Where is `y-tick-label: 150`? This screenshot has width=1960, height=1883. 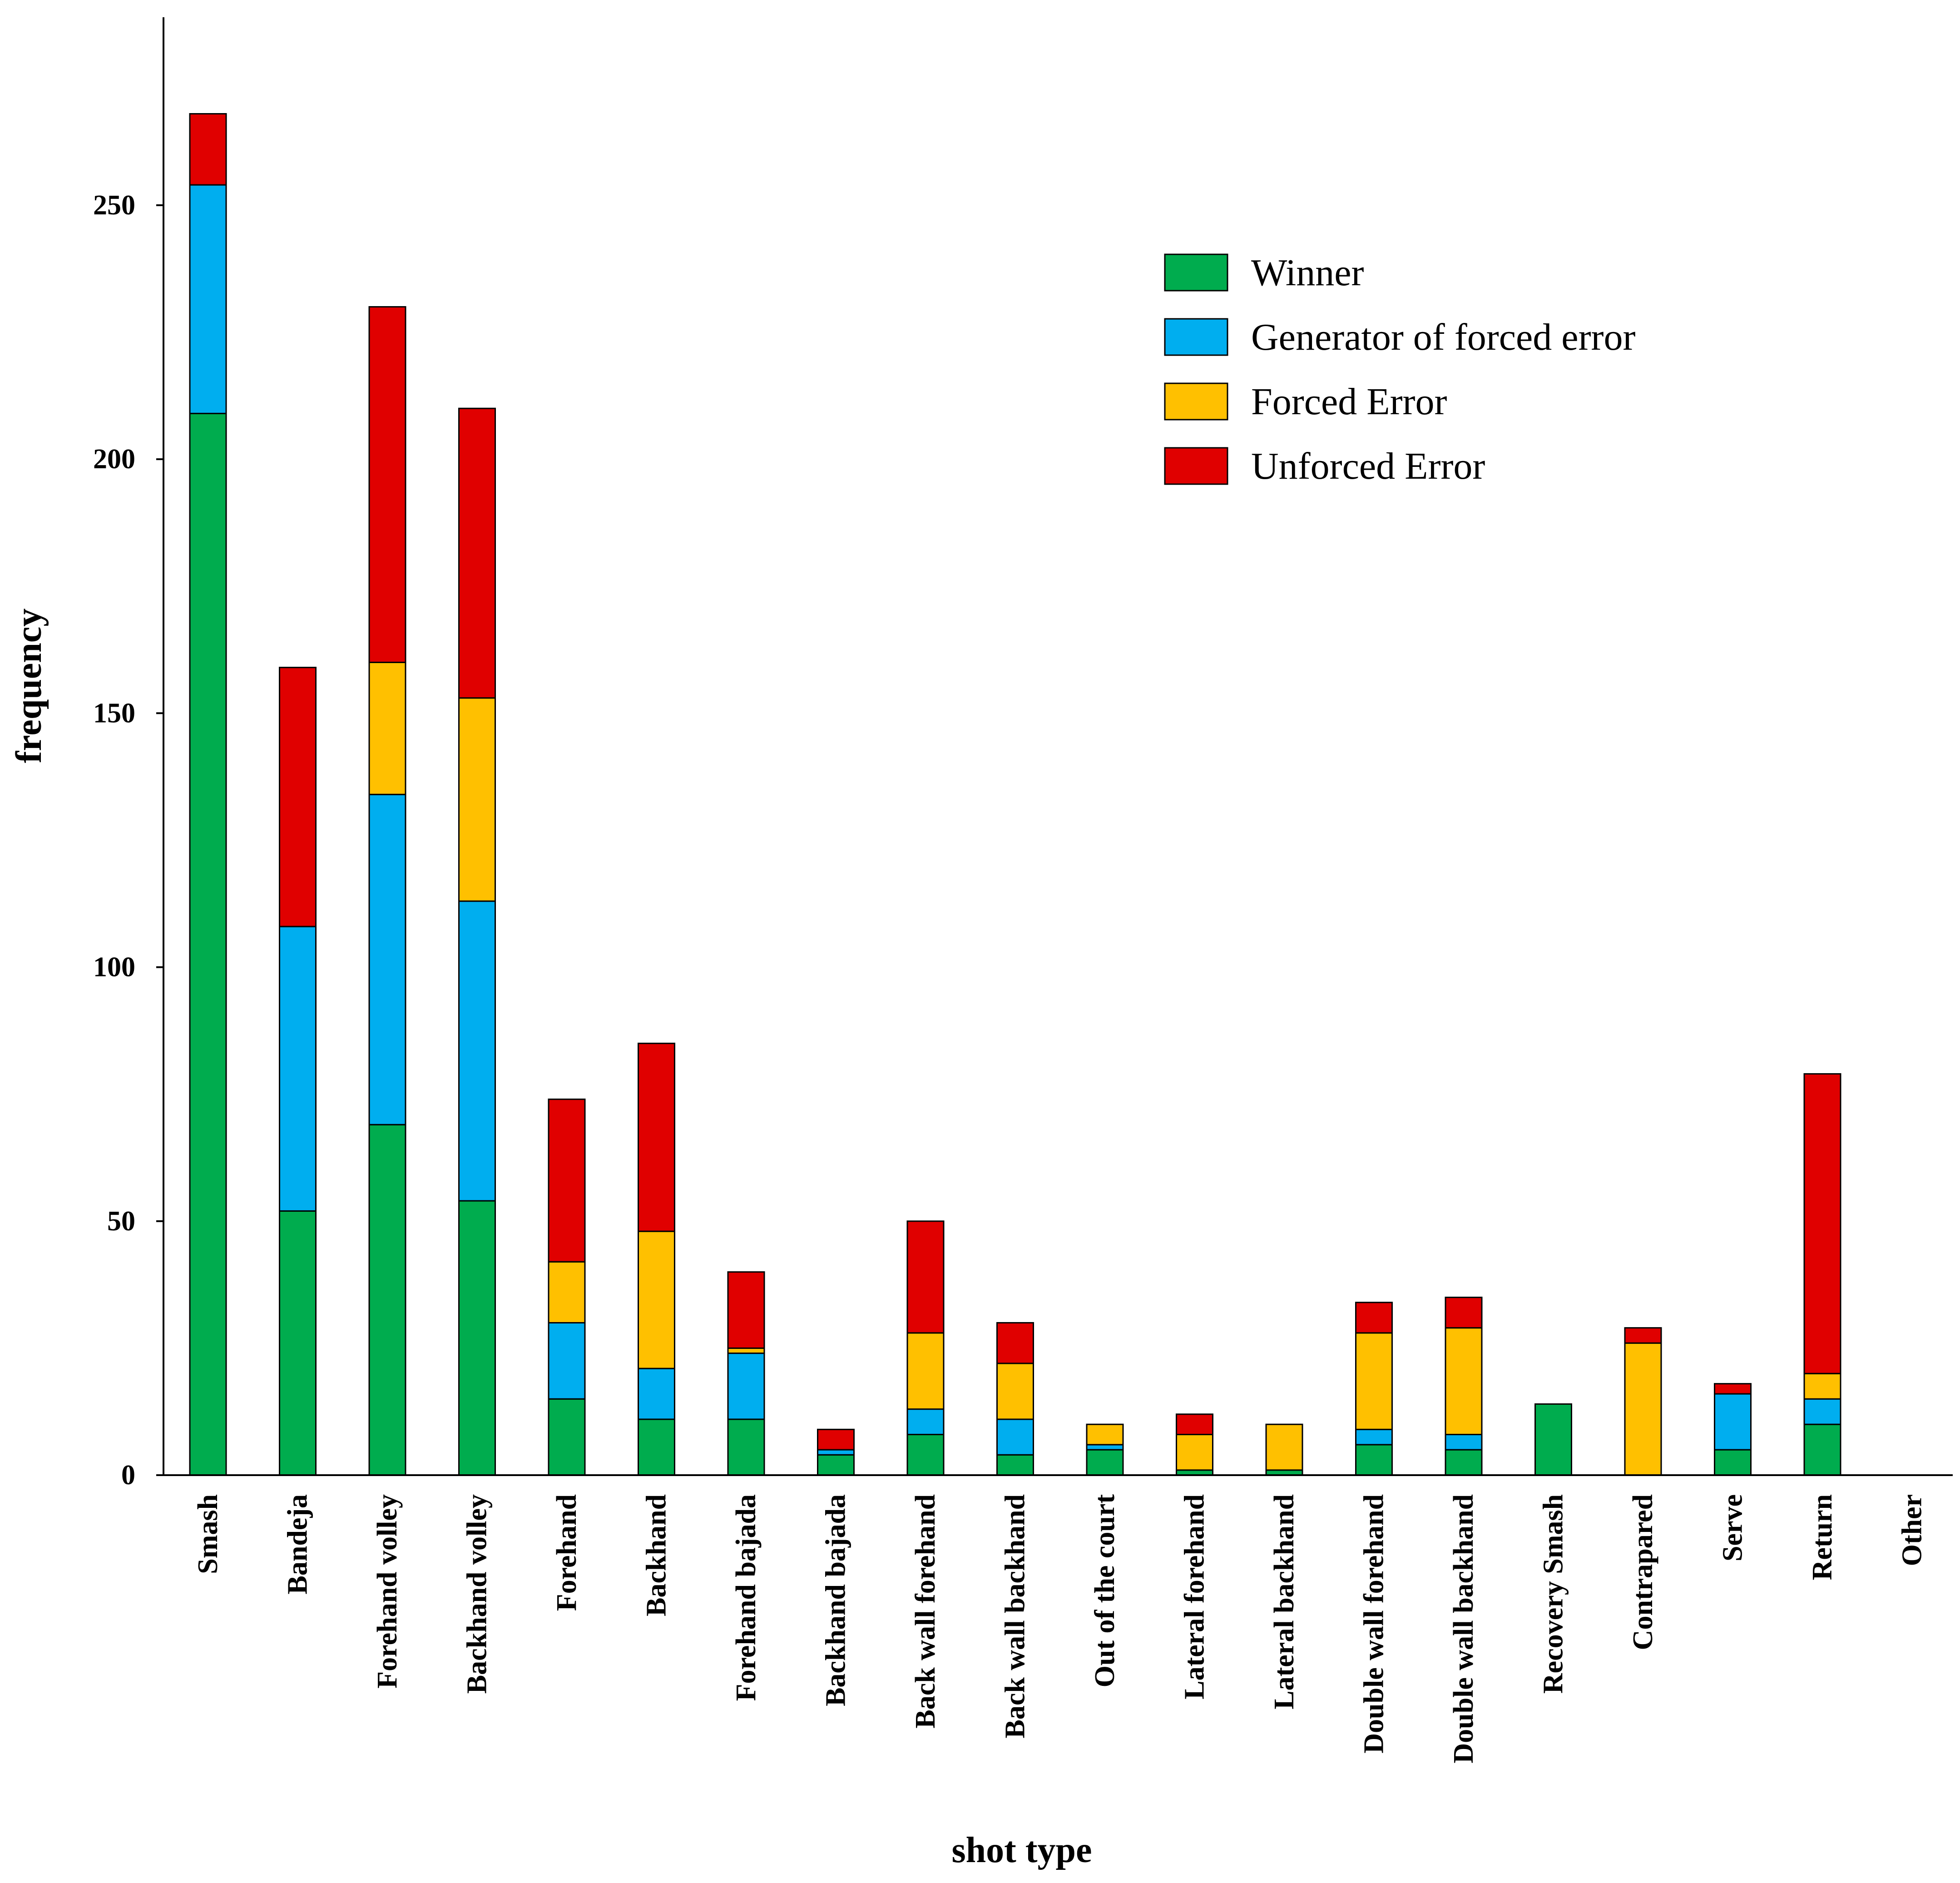 y-tick-label: 150 is located at coordinates (114, 713).